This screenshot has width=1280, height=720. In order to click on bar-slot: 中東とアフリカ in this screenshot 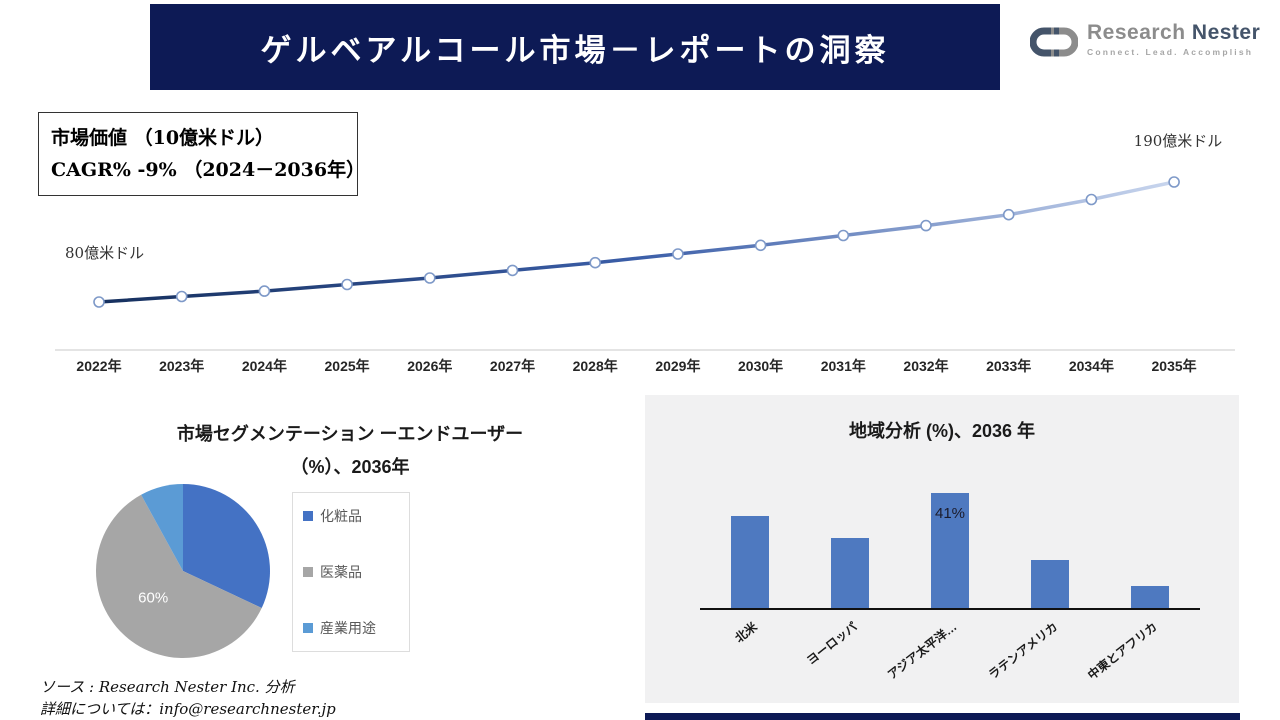, I will do `click(1142, 577)`.